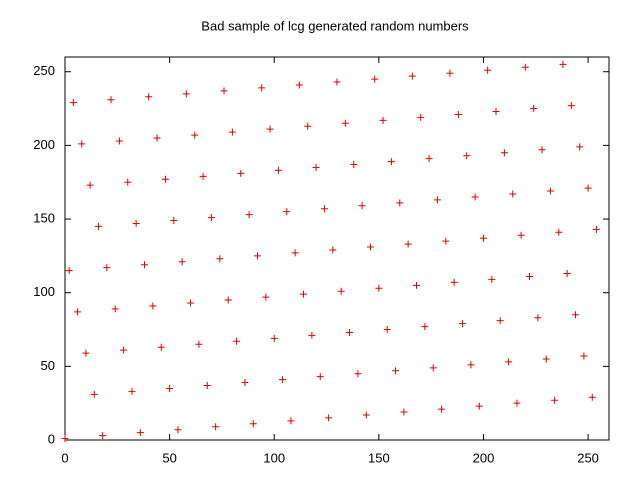 The image size is (640, 480). I want to click on x-tick-label: 250, so click(588, 457).